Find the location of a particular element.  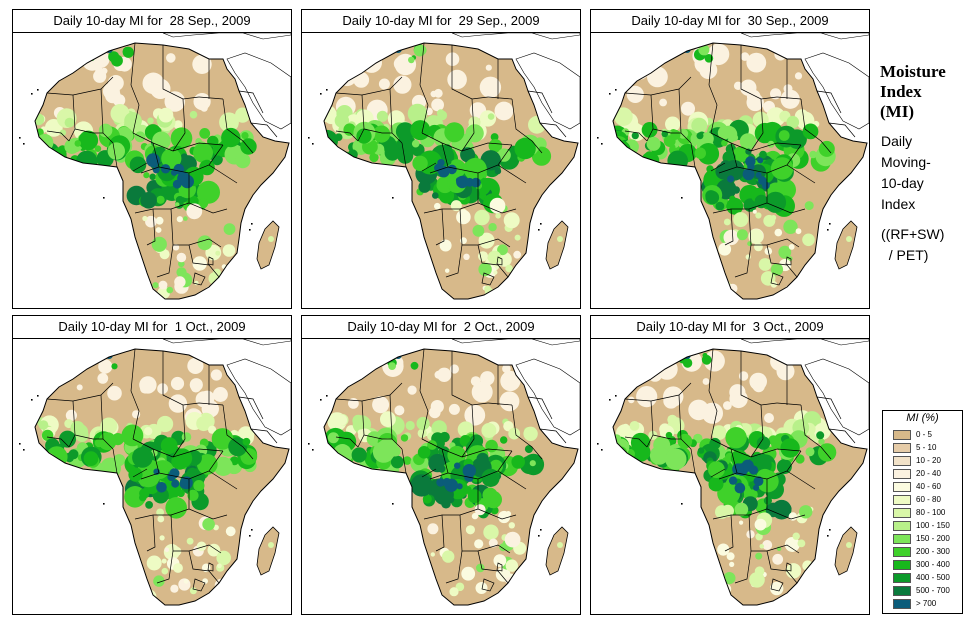

legend-item: 0 - 5 is located at coordinates (926, 435).